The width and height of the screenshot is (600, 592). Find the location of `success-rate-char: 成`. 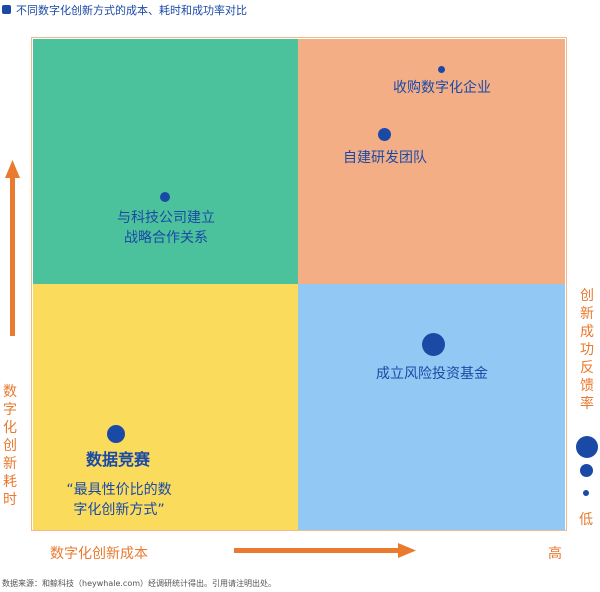

success-rate-char: 成 is located at coordinates (587, 332).